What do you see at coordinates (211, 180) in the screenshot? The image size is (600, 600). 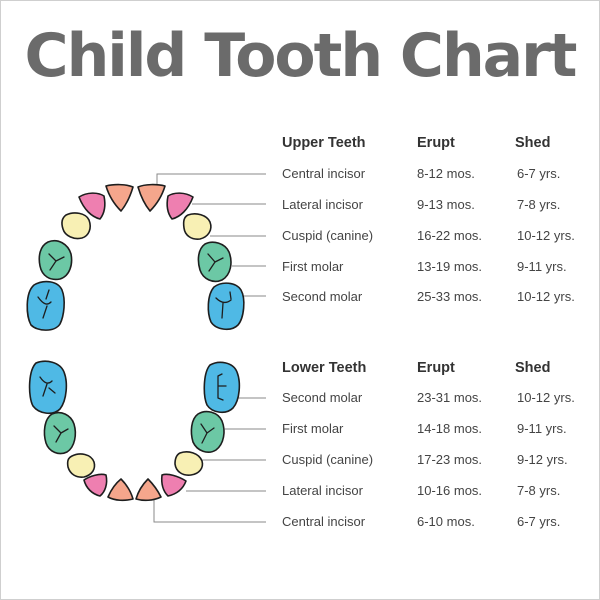 I see `leader-upper-central-incisor` at bounding box center [211, 180].